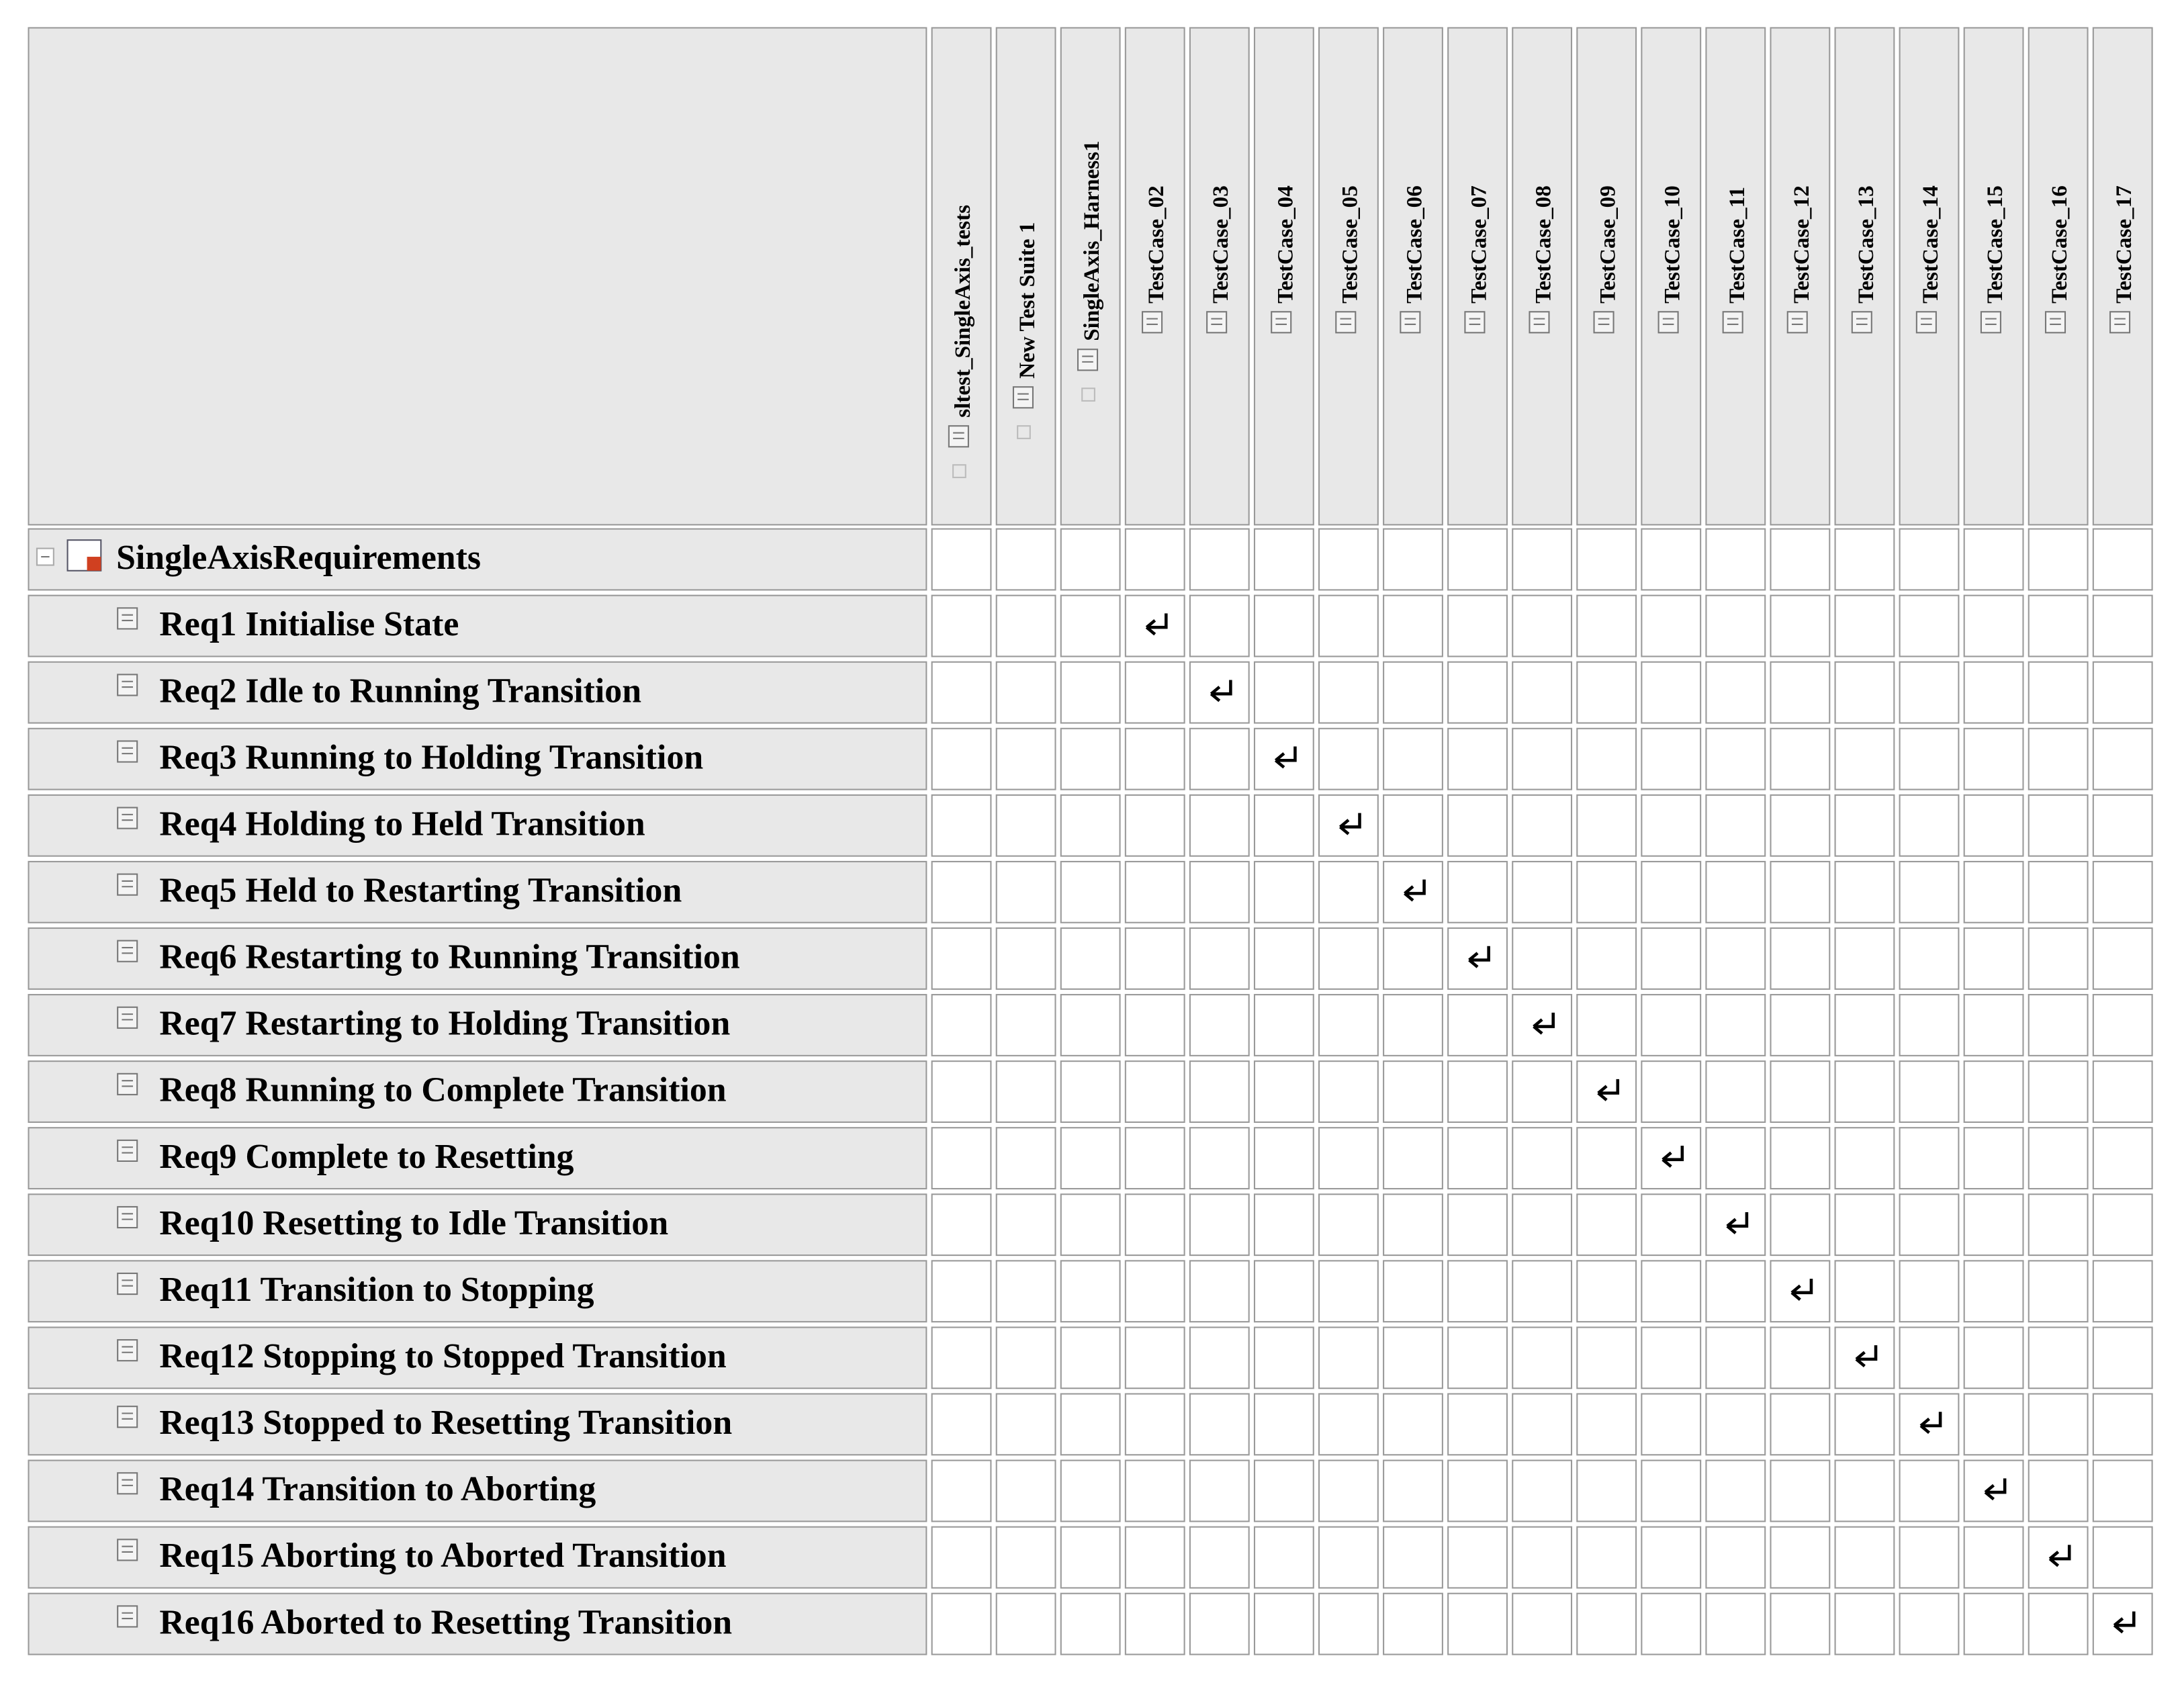  What do you see at coordinates (962, 311) in the screenshot?
I see `column-header: sltest_SingleAxis_tests` at bounding box center [962, 311].